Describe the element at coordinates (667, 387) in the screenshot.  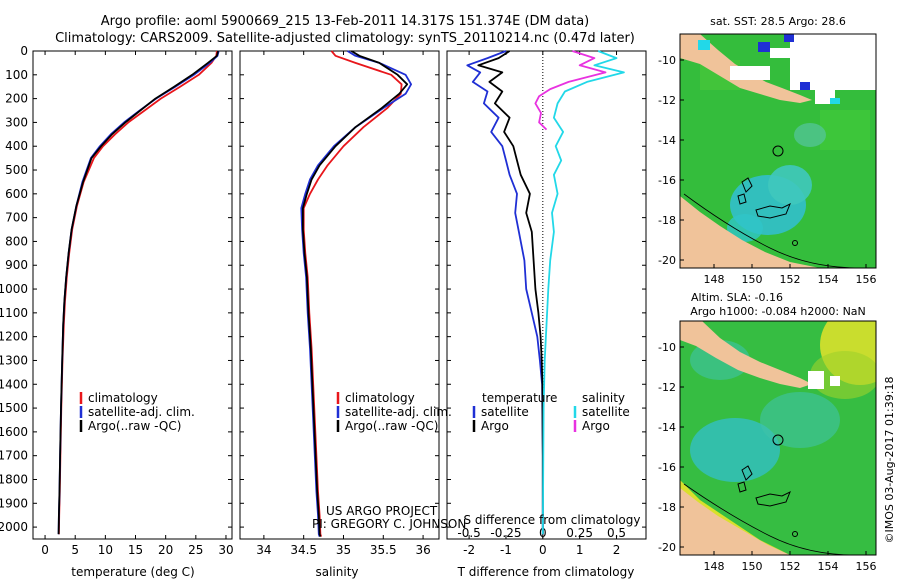
I see `lat-tick-label: -12` at that location.